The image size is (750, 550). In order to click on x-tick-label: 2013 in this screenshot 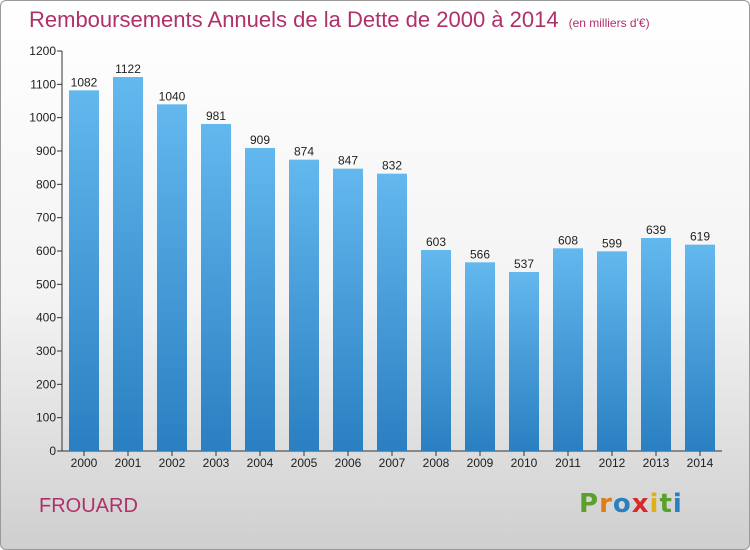, I will do `click(656, 463)`.